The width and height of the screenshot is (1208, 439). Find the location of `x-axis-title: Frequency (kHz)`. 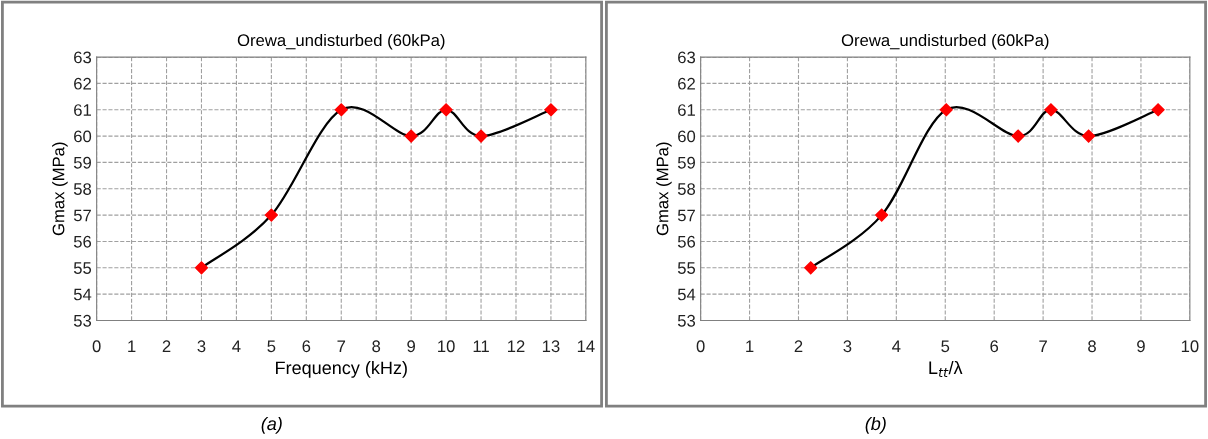

x-axis-title: Frequency (kHz) is located at coordinates (341, 369).